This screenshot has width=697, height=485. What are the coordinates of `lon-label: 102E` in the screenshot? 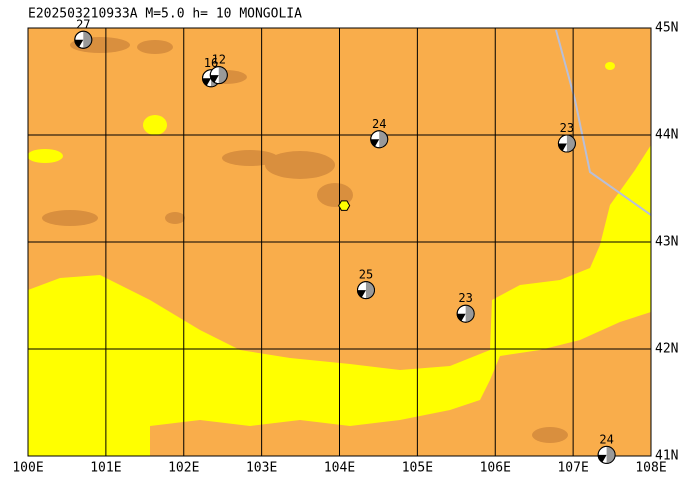 It's located at (183, 468).